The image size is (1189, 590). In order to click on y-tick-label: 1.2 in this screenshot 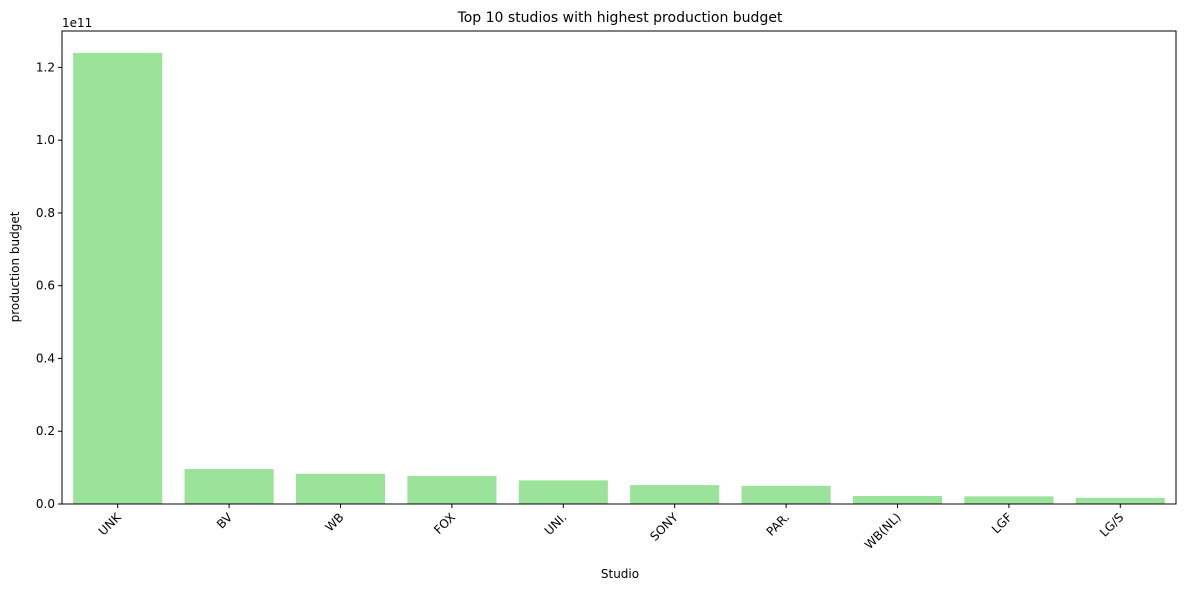, I will do `click(45, 67)`.